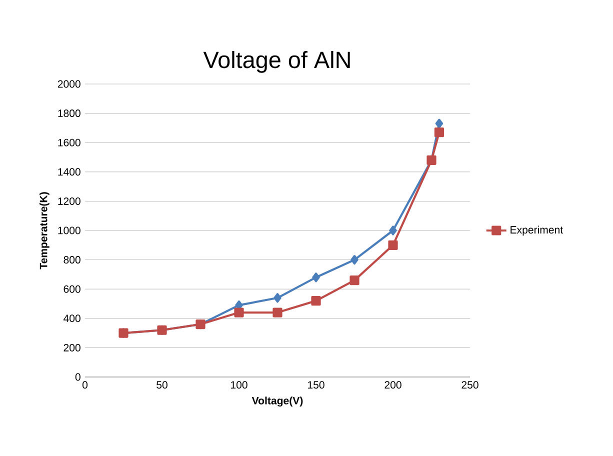 Image resolution: width=613 pixels, height=456 pixels. Describe the element at coordinates (239, 385) in the screenshot. I see `x-tick-label: 100` at that location.